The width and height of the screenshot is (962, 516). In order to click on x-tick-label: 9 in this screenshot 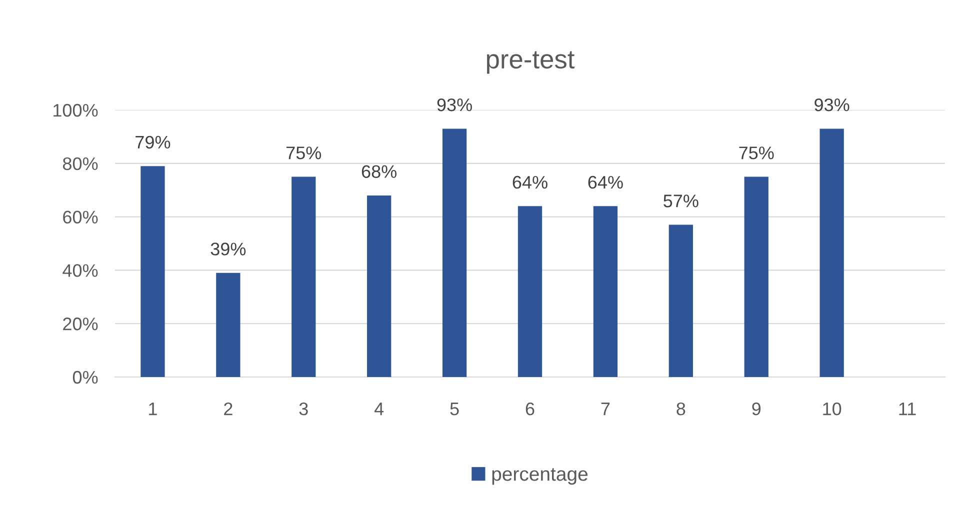, I will do `click(756, 409)`.